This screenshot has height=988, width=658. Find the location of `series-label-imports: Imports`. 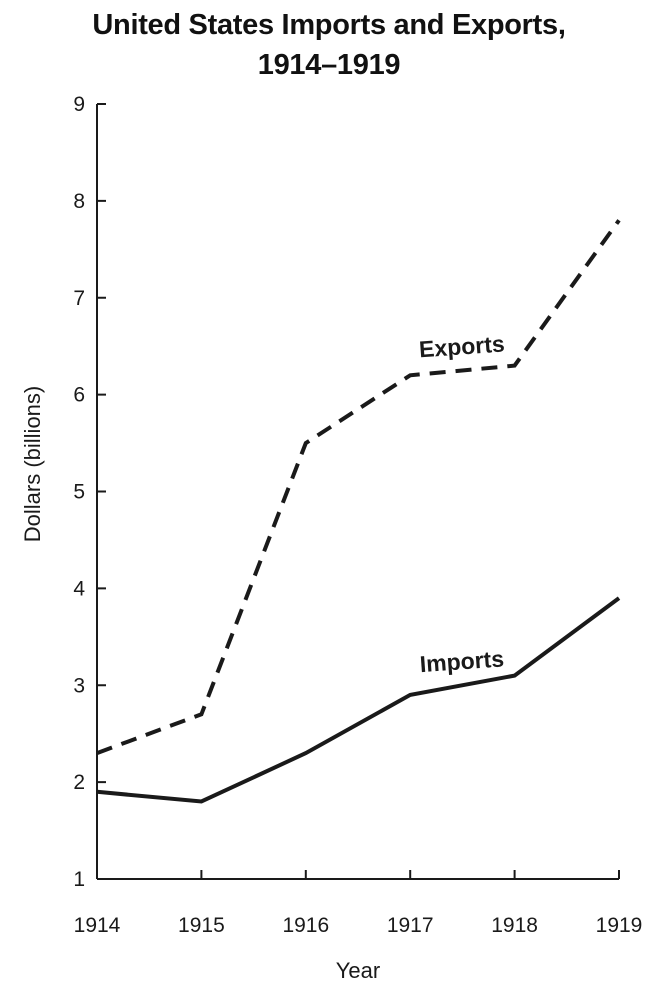

series-label-imports: Imports is located at coordinates (462, 661).